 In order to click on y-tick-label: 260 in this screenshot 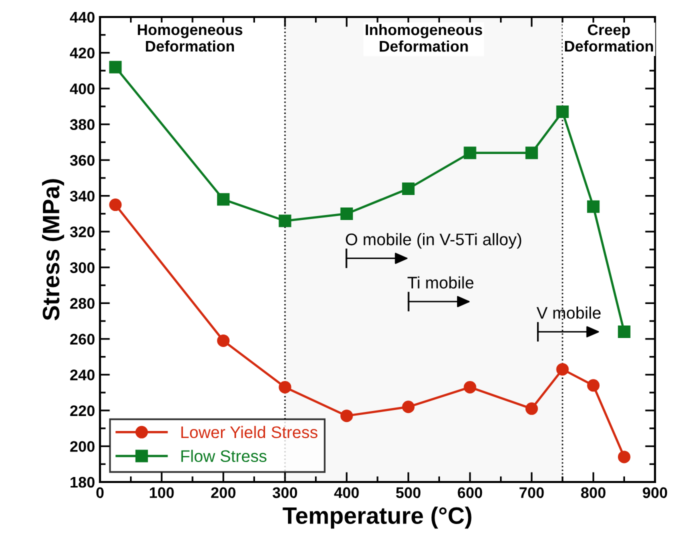, I will do `click(82, 339)`.